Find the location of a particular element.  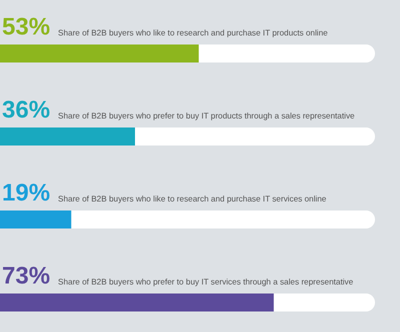

y-tick-label: Share of B2B buyers who like to research and purchase IT products online is located at coordinates (193, 33).